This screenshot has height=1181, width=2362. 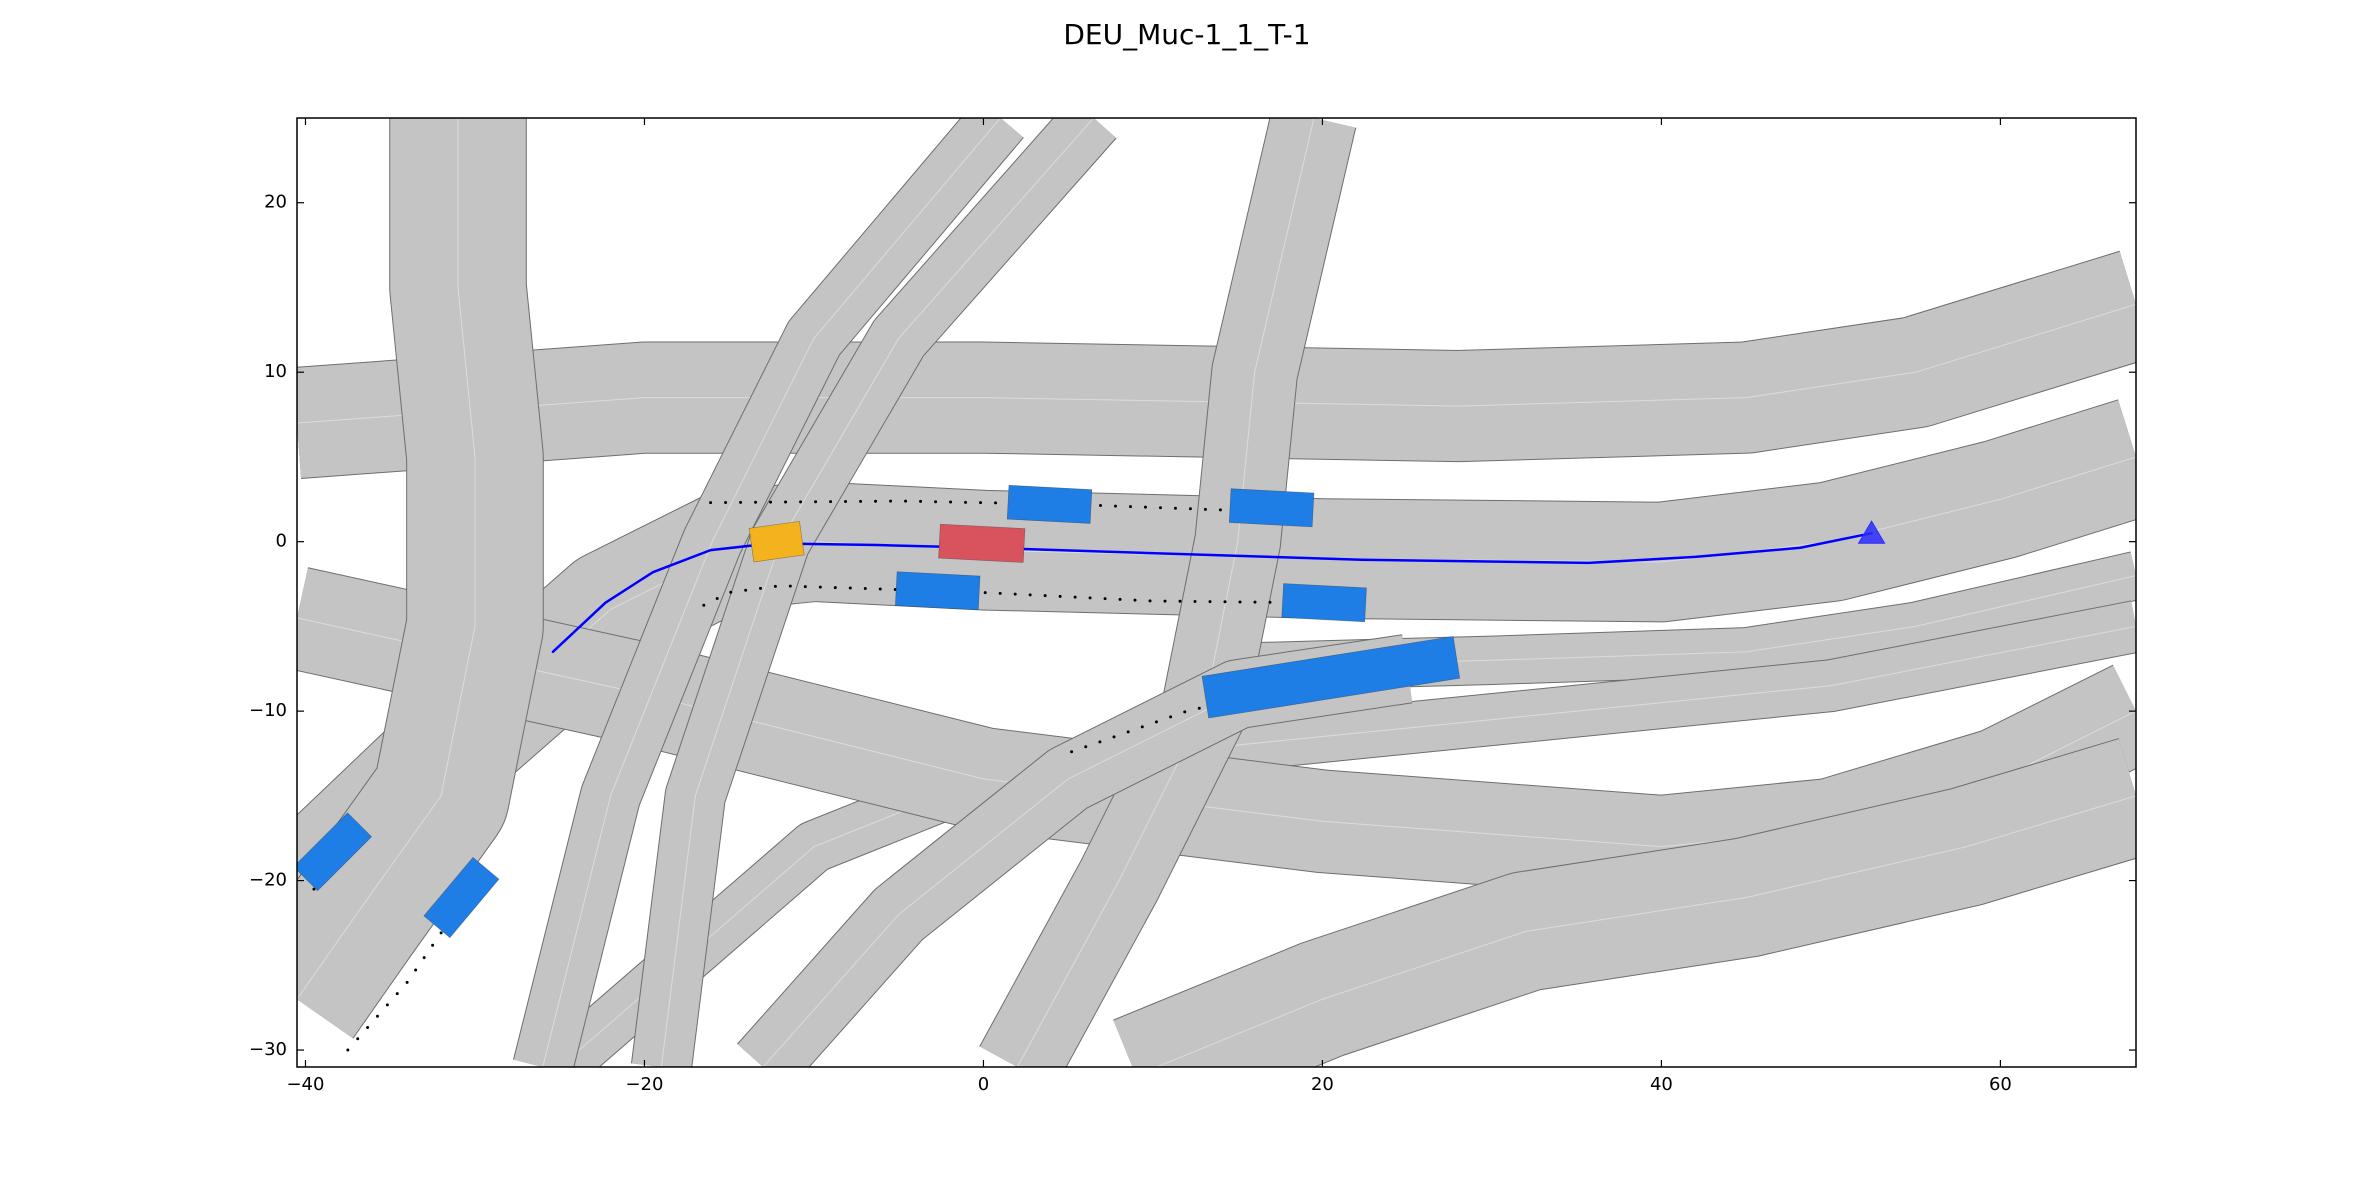 What do you see at coordinates (275, 202) in the screenshot?
I see `y-tick-label: 20` at bounding box center [275, 202].